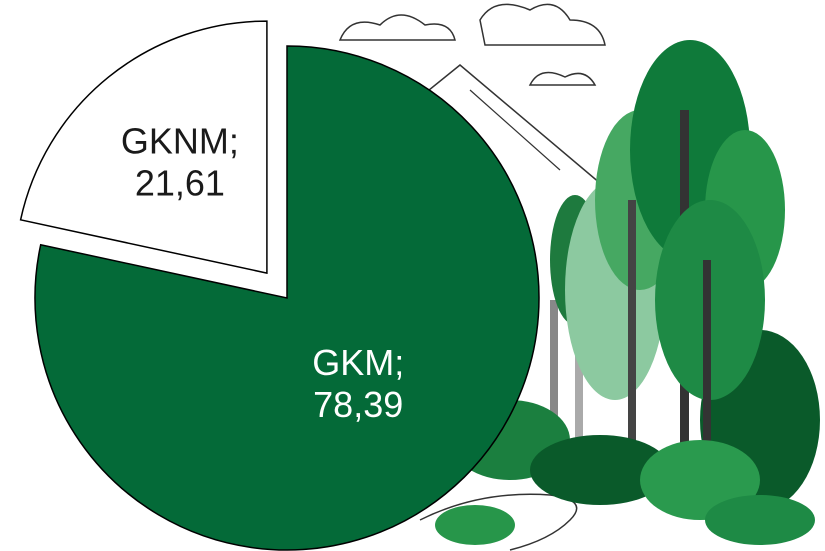  I want to click on slice-category-label: GKM;, so click(358, 362).